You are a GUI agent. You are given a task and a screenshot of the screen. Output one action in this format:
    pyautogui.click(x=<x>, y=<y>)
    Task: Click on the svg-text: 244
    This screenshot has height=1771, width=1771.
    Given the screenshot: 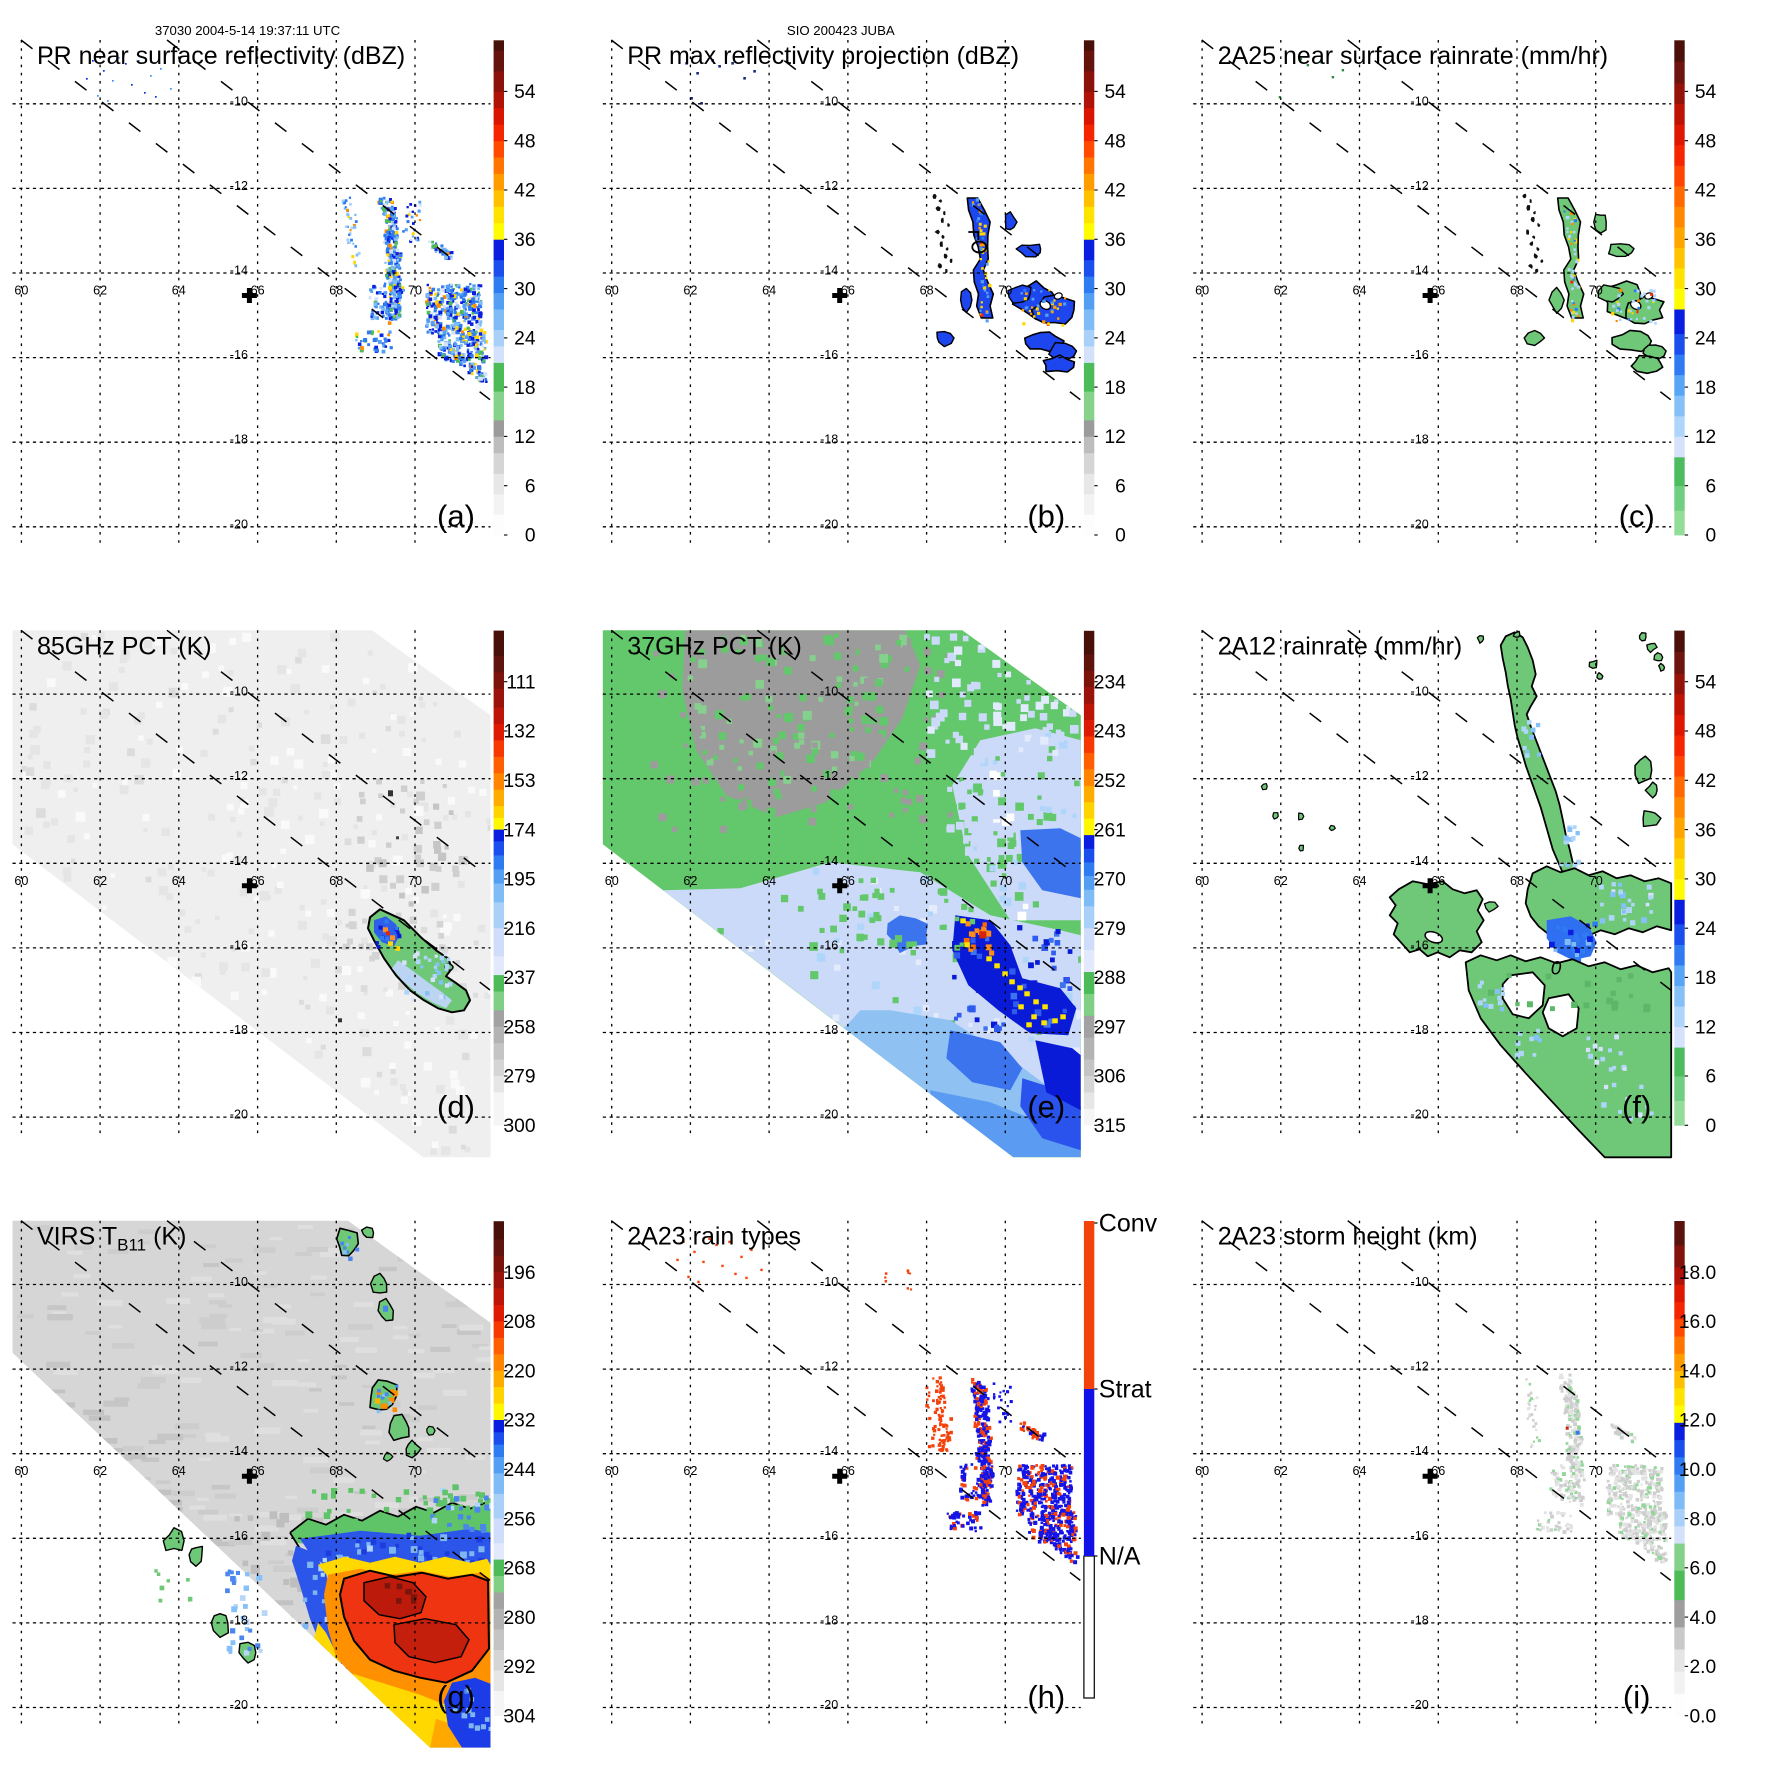 What is the action you would take?
    pyautogui.click(x=519, y=1470)
    